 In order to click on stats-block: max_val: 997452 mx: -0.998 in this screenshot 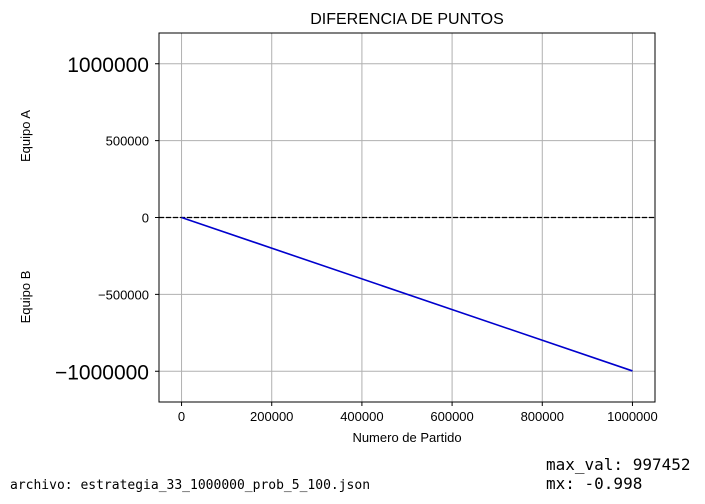, I will do `click(618, 474)`.